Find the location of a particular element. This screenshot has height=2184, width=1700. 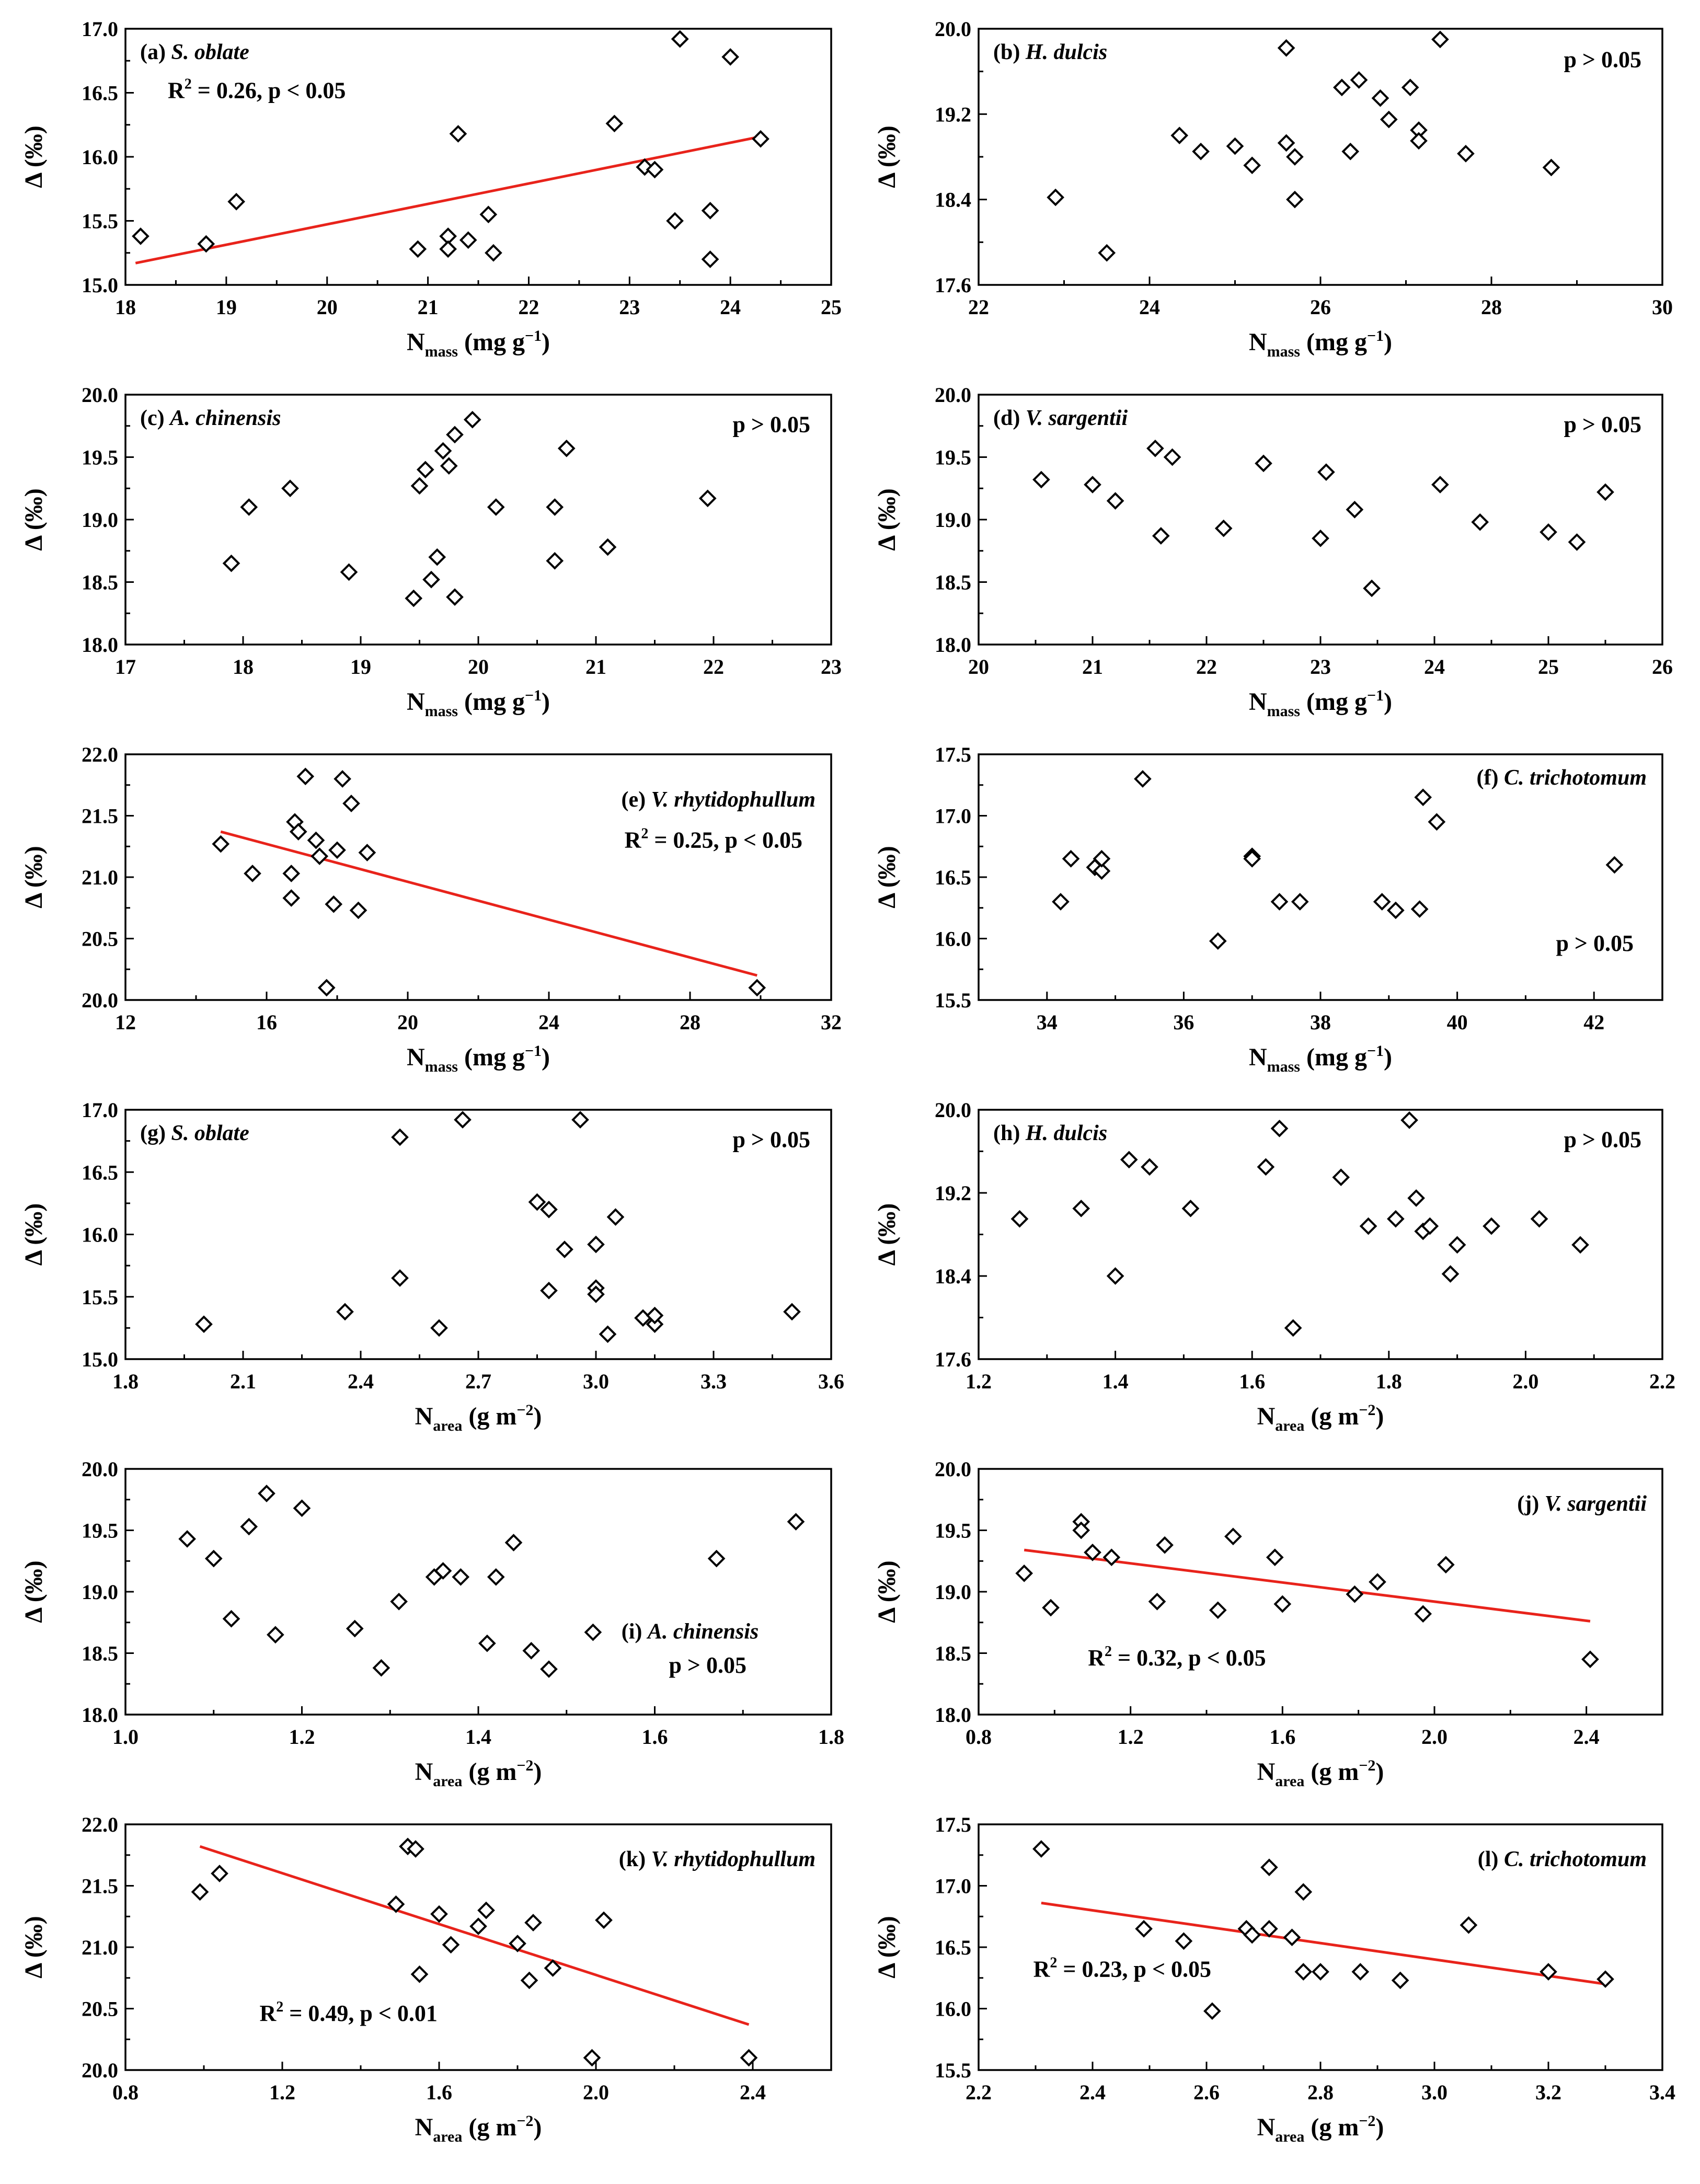

panel-title: (g) S. oblate is located at coordinates (194, 1133).